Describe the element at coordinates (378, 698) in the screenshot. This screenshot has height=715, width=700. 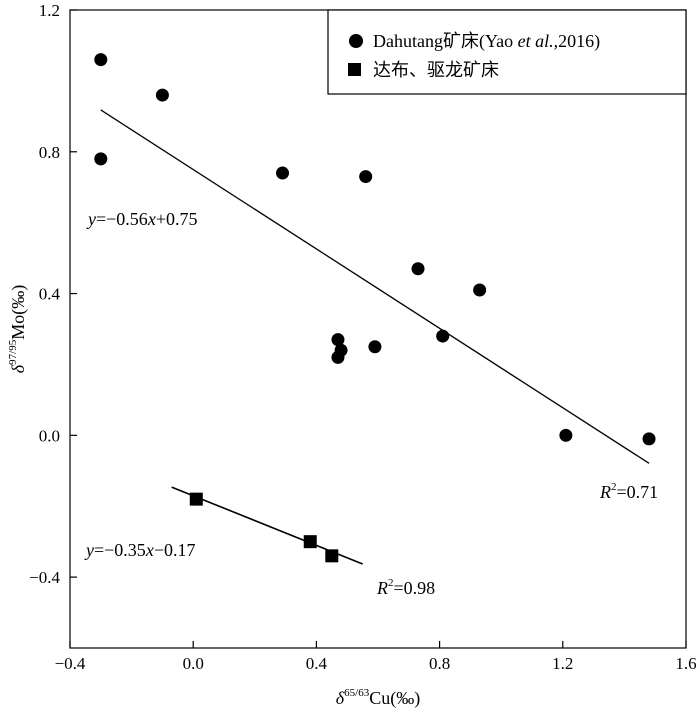
I see `x-axis-label: δ65/63Cu(‰)` at that location.